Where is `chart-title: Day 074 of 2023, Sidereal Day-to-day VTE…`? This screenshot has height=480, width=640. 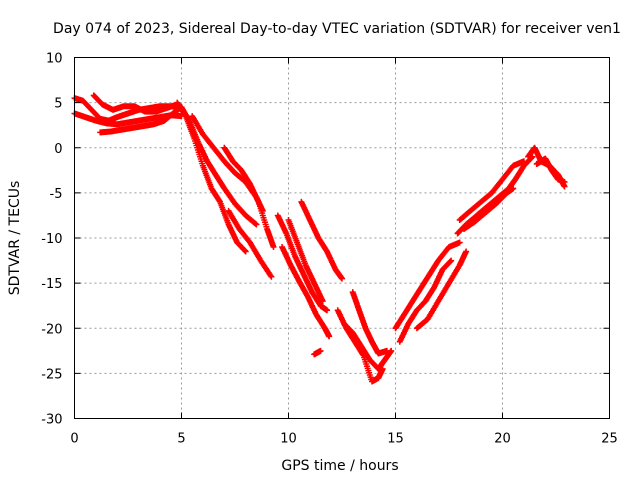
chart-title: Day 074 of 2023, Sidereal Day-to-day VTE… is located at coordinates (337, 29).